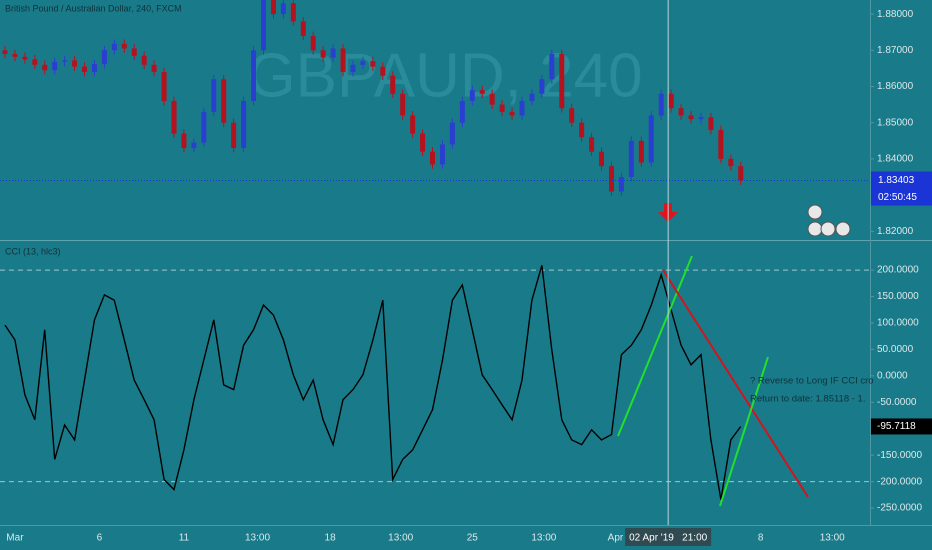  Describe the element at coordinates (897, 402) in the screenshot. I see `y-tick-label: -50.0000` at that location.